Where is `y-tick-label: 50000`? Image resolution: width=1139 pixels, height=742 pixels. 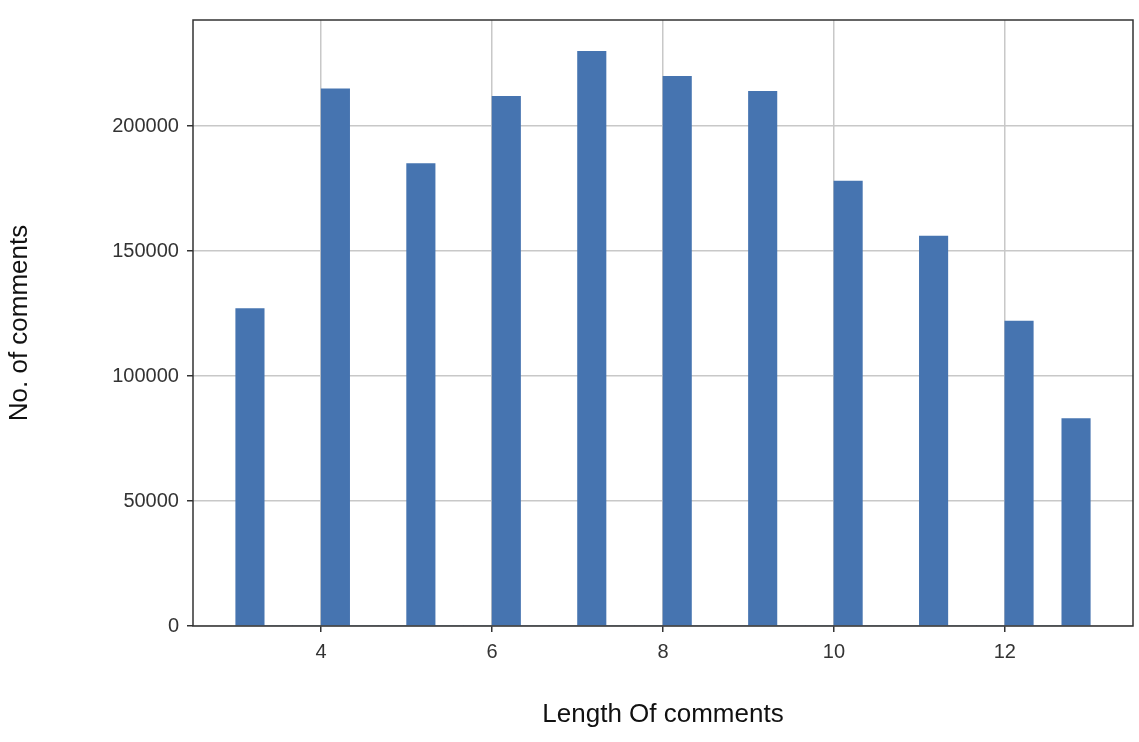 y-tick-label: 50000 is located at coordinates (151, 499).